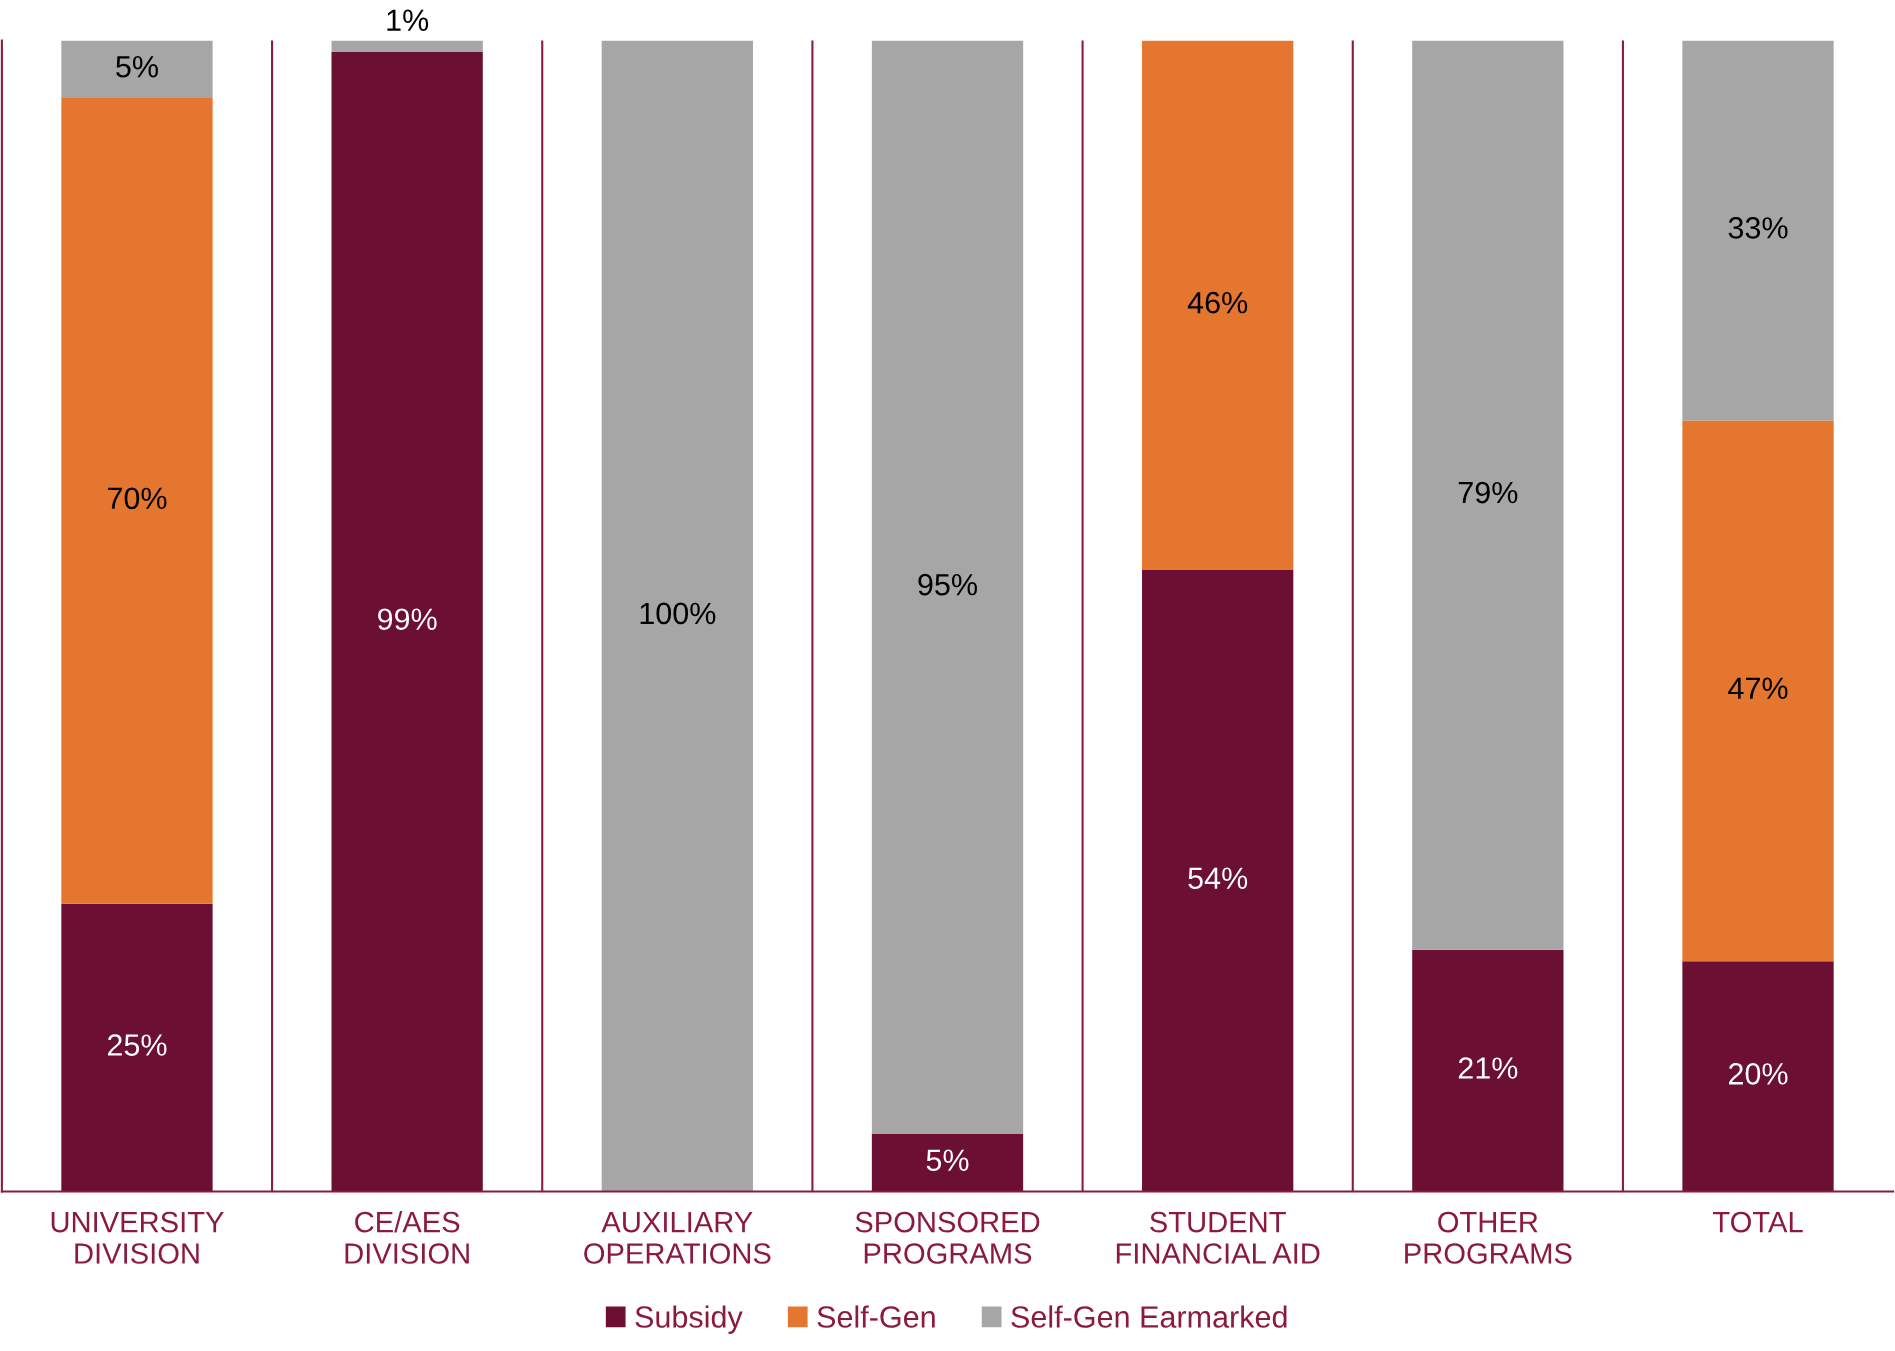 The width and height of the screenshot is (1895, 1351). What do you see at coordinates (947, 584) in the screenshot?
I see `data-label: 95%` at bounding box center [947, 584].